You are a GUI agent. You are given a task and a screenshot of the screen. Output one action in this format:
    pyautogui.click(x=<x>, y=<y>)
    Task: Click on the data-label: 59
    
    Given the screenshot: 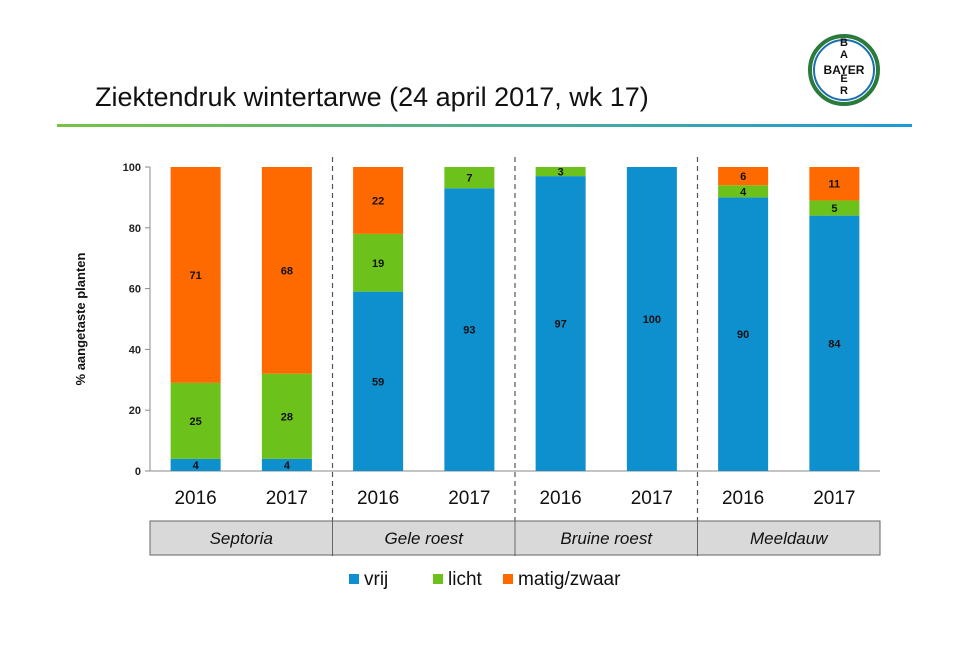 What is the action you would take?
    pyautogui.click(x=378, y=382)
    